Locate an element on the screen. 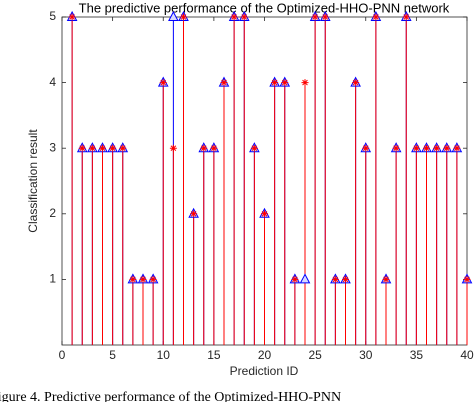 The image size is (474, 402). y-tick-label: 3 is located at coordinates (52, 147).